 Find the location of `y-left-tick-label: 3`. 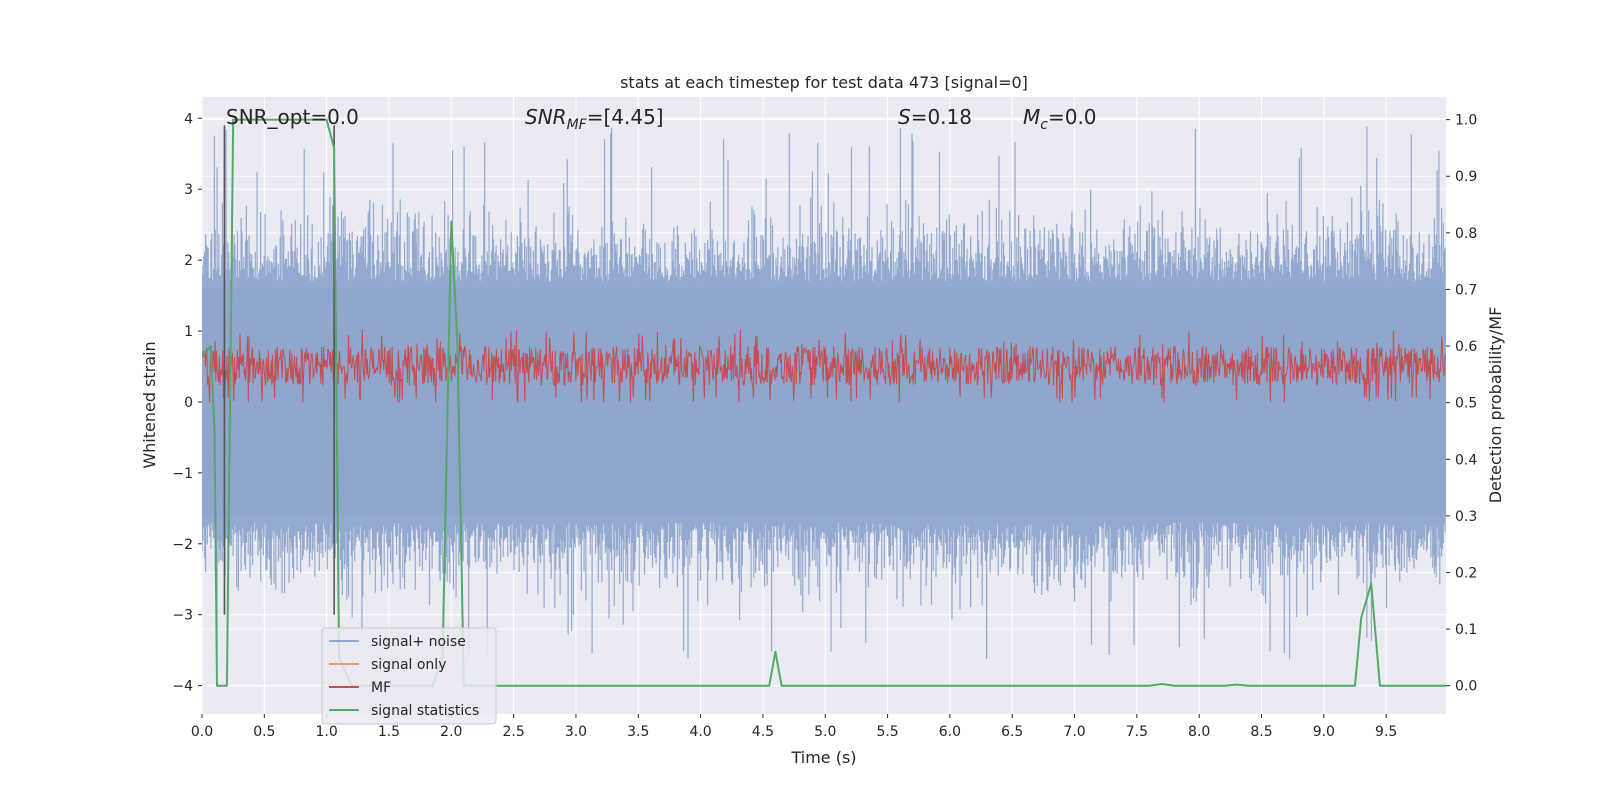

y-left-tick-label: 3 is located at coordinates (188, 190).